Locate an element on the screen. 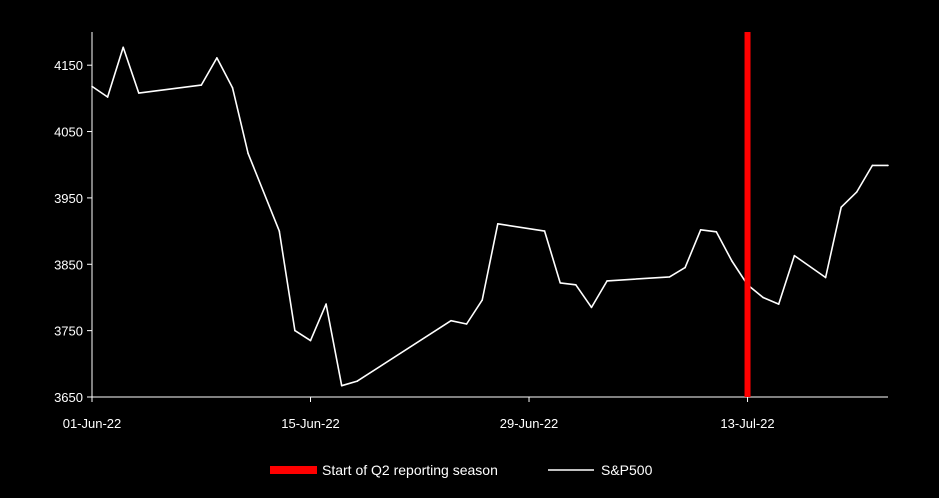  legend: Start of Q2 reporting season S&P500 is located at coordinates (461, 470).